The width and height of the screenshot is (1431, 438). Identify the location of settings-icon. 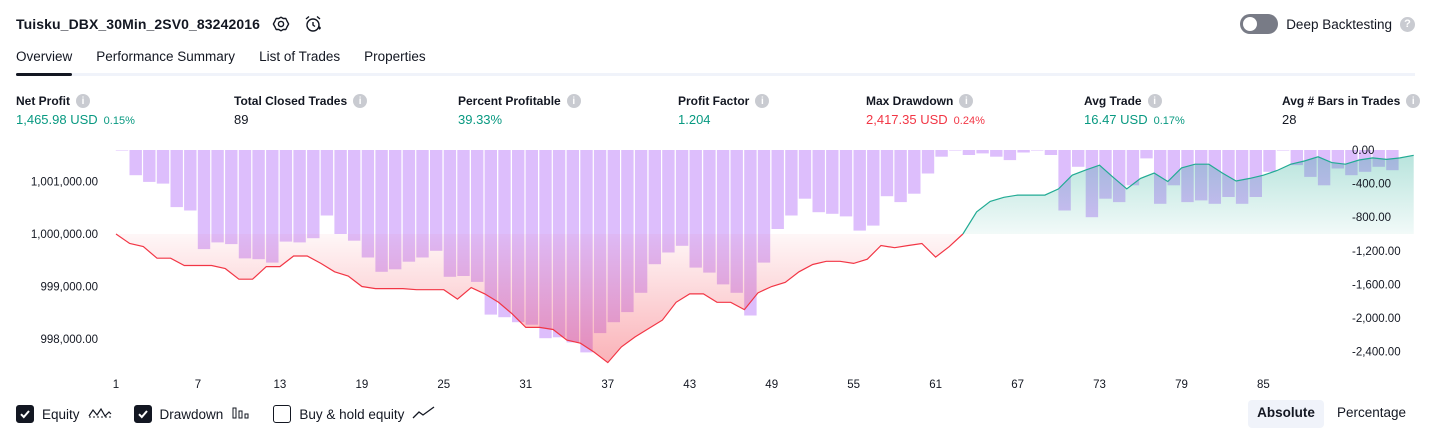
(281, 24).